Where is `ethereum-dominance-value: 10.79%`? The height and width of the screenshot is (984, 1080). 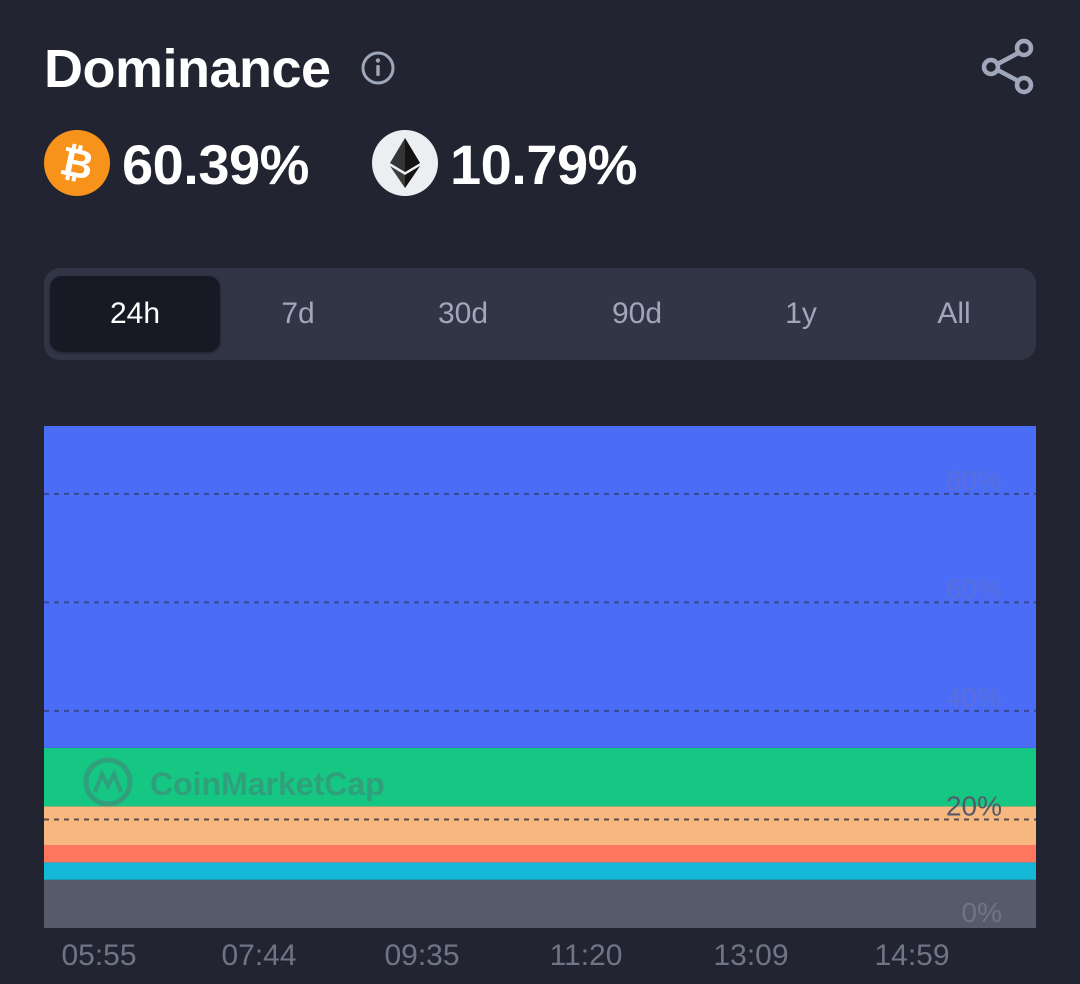 ethereum-dominance-value: 10.79% is located at coordinates (543, 164).